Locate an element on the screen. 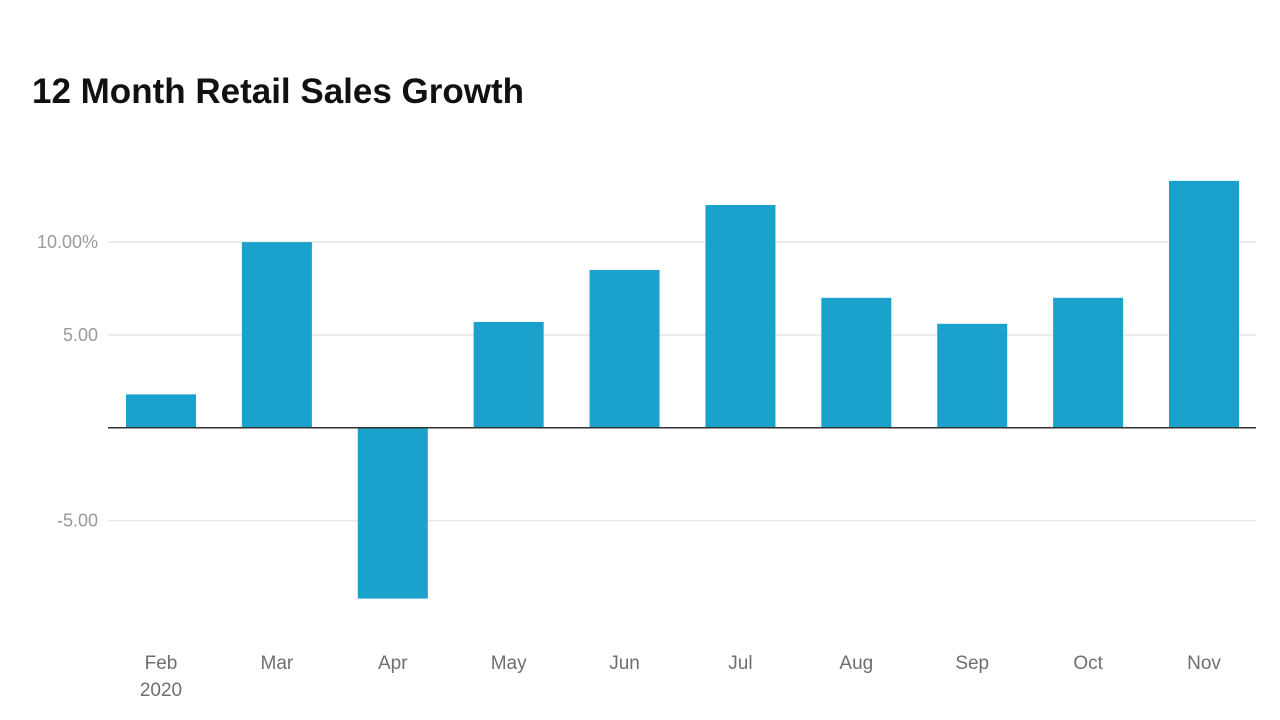 This screenshot has width=1280, height=720. x-category-sublabel: 2020 is located at coordinates (161, 690).